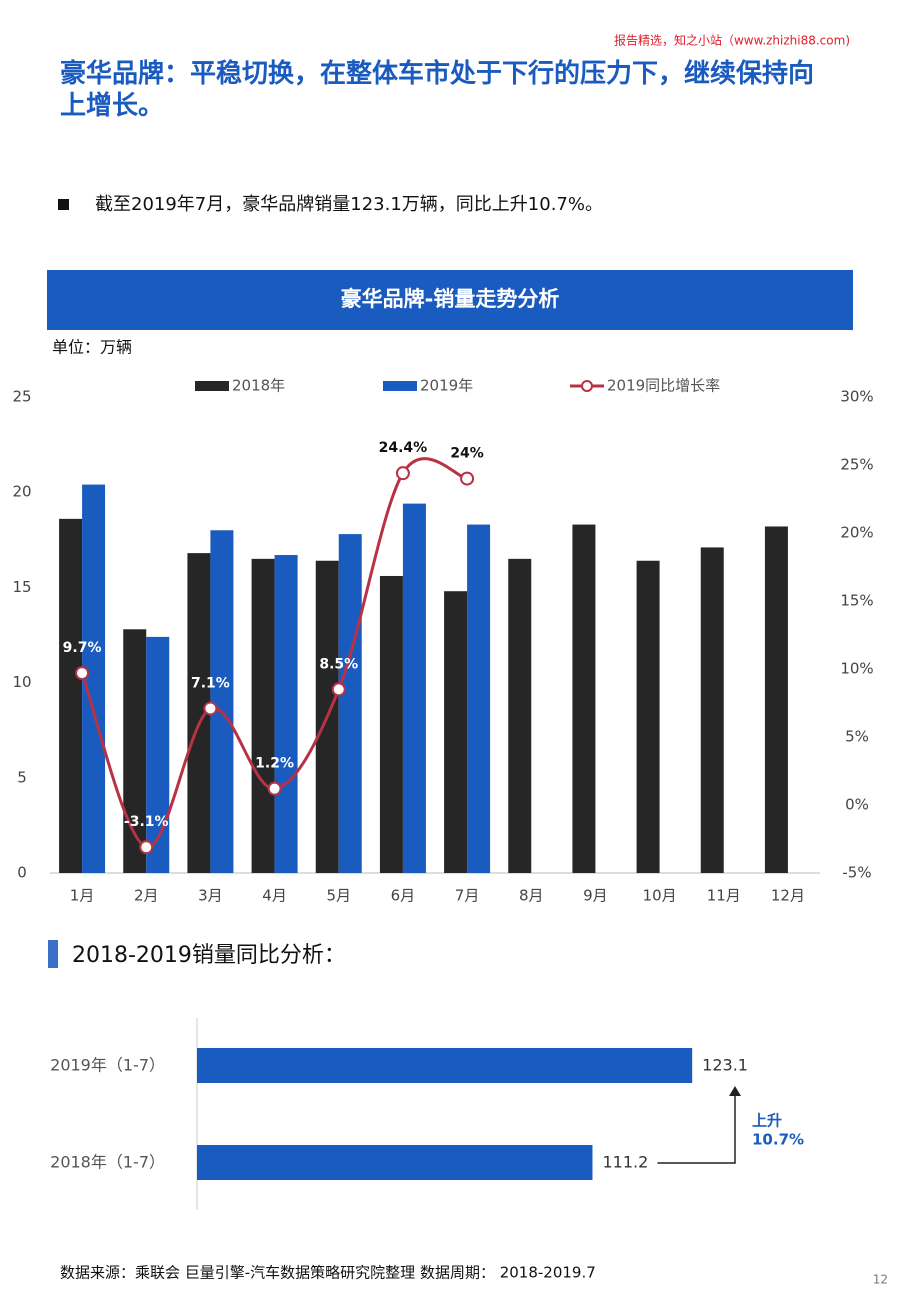 This screenshot has width=900, height=1300. What do you see at coordinates (856, 465) in the screenshot?
I see `y2-tick-label: 25%` at bounding box center [856, 465].